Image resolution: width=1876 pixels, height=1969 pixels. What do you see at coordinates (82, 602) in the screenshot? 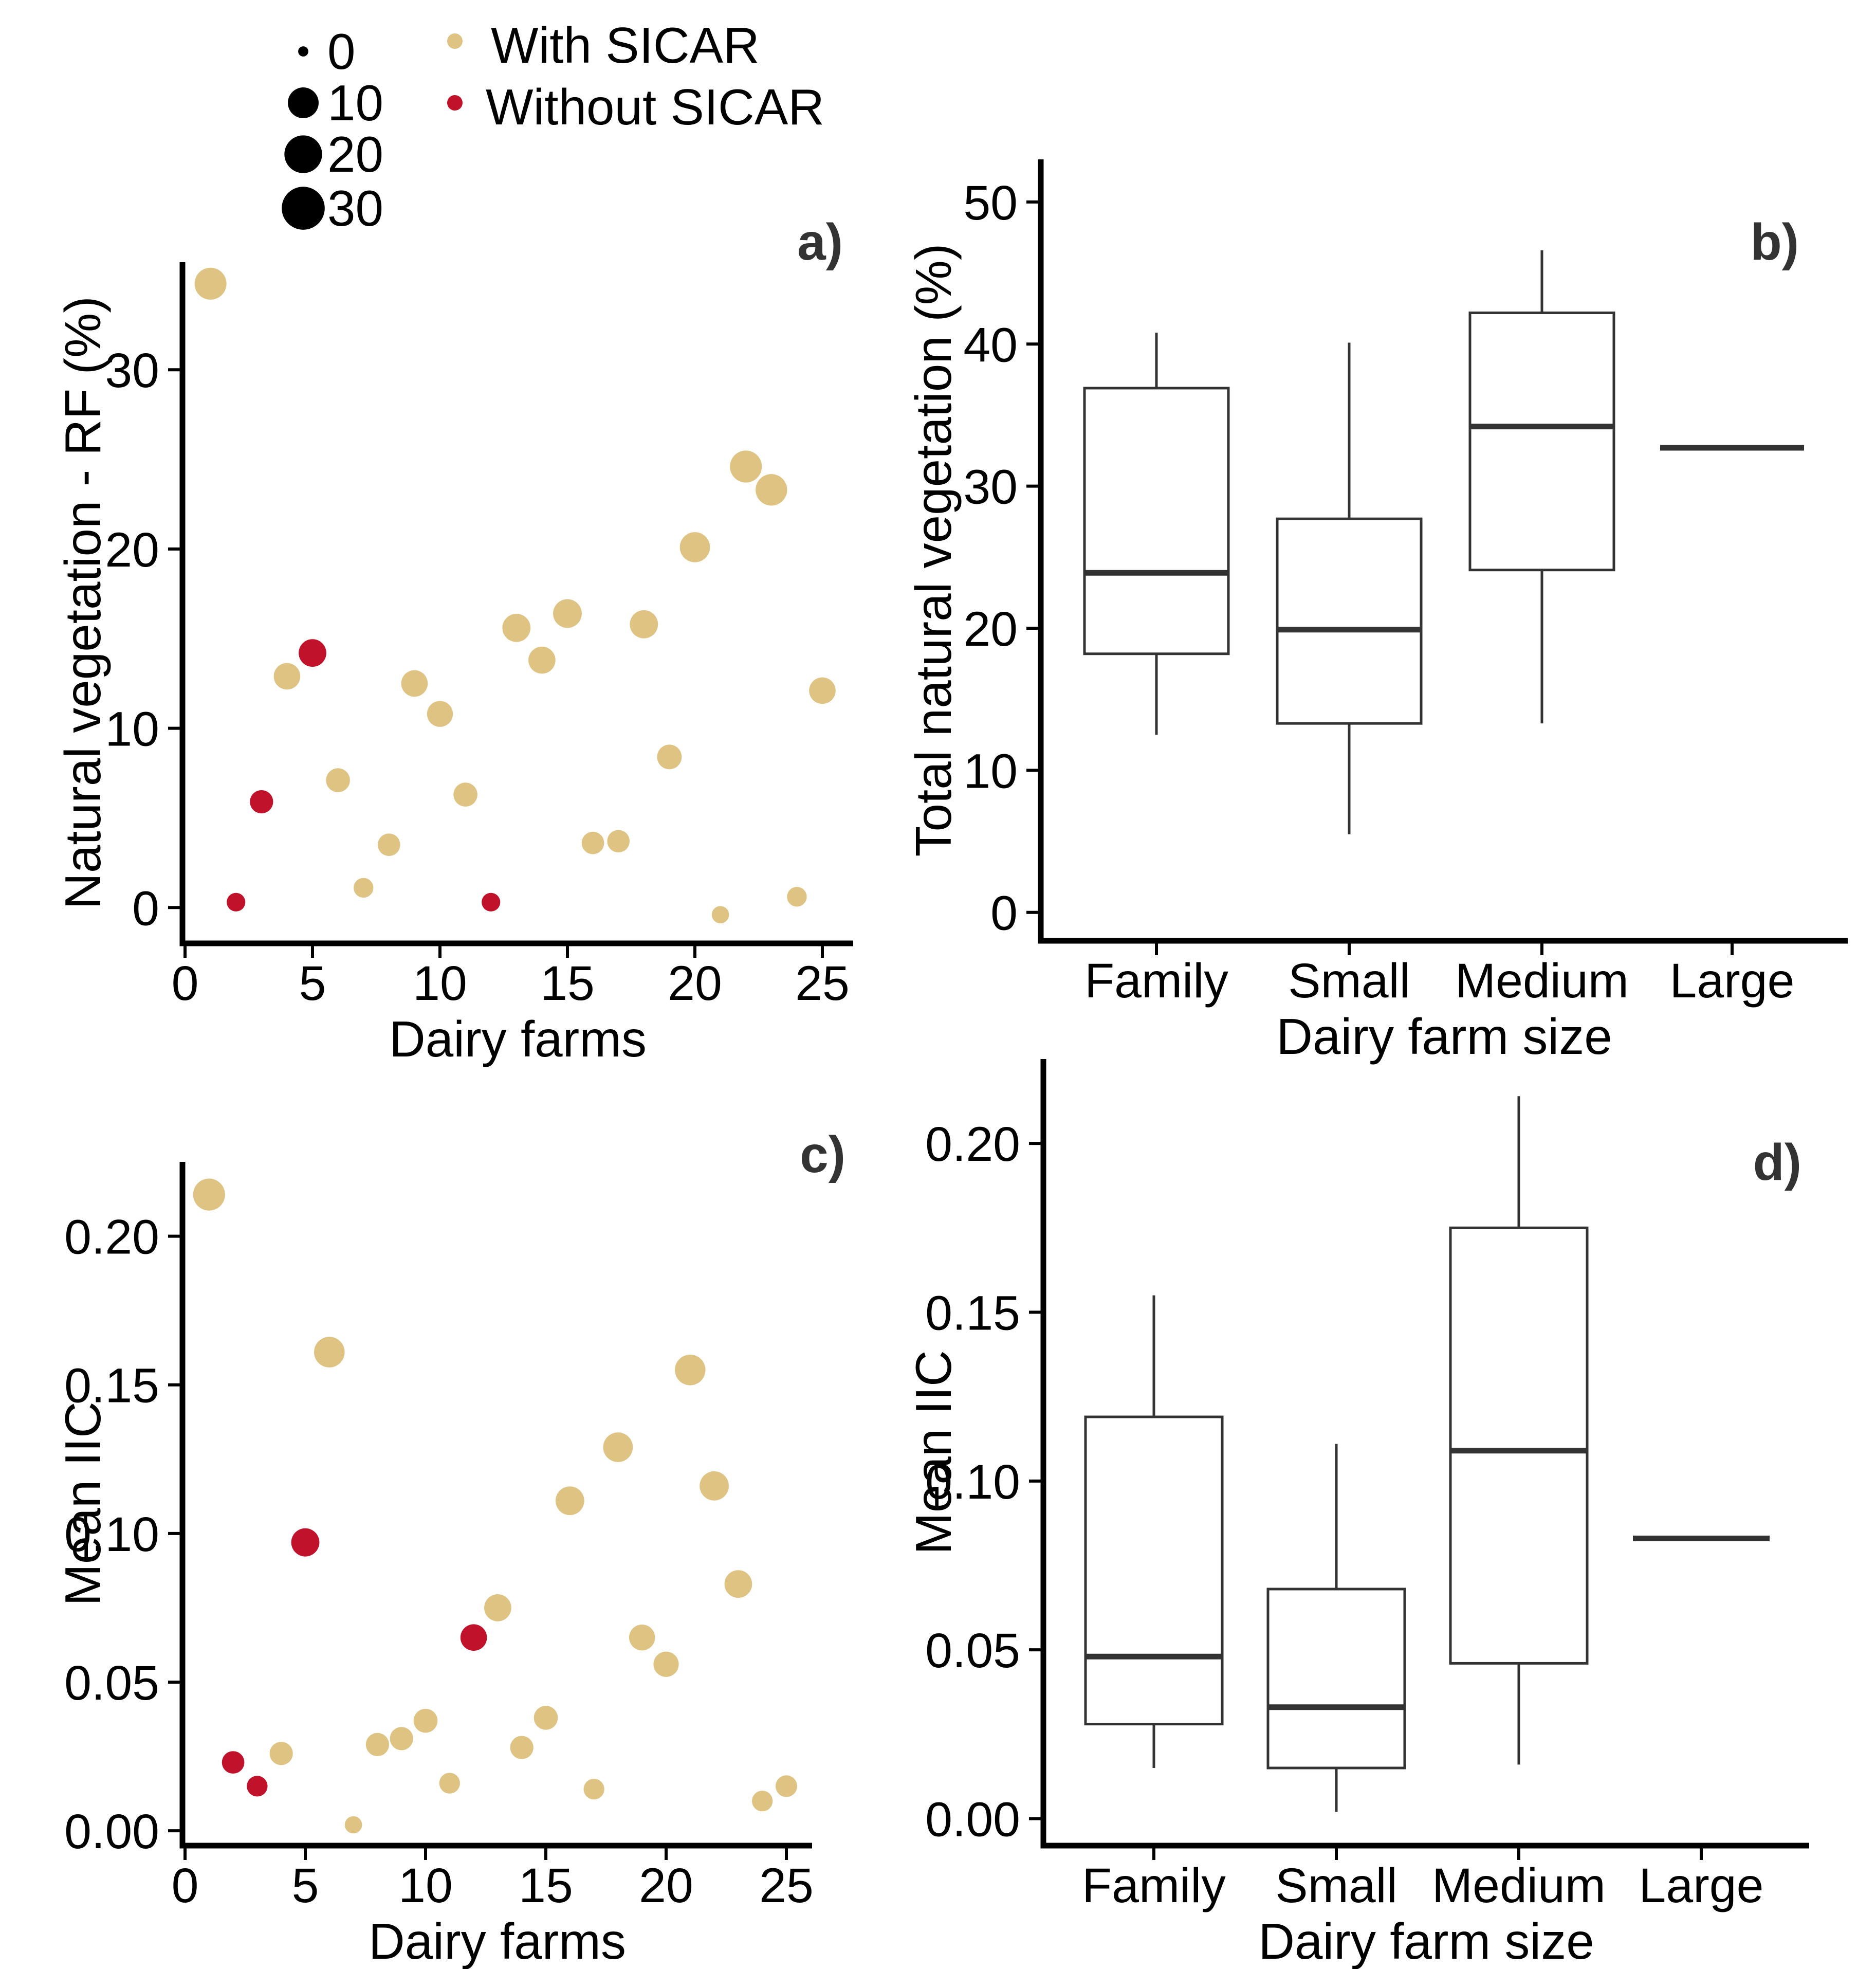
I see `y-axis-title: Natural vegetation - RF (%)` at bounding box center [82, 602].